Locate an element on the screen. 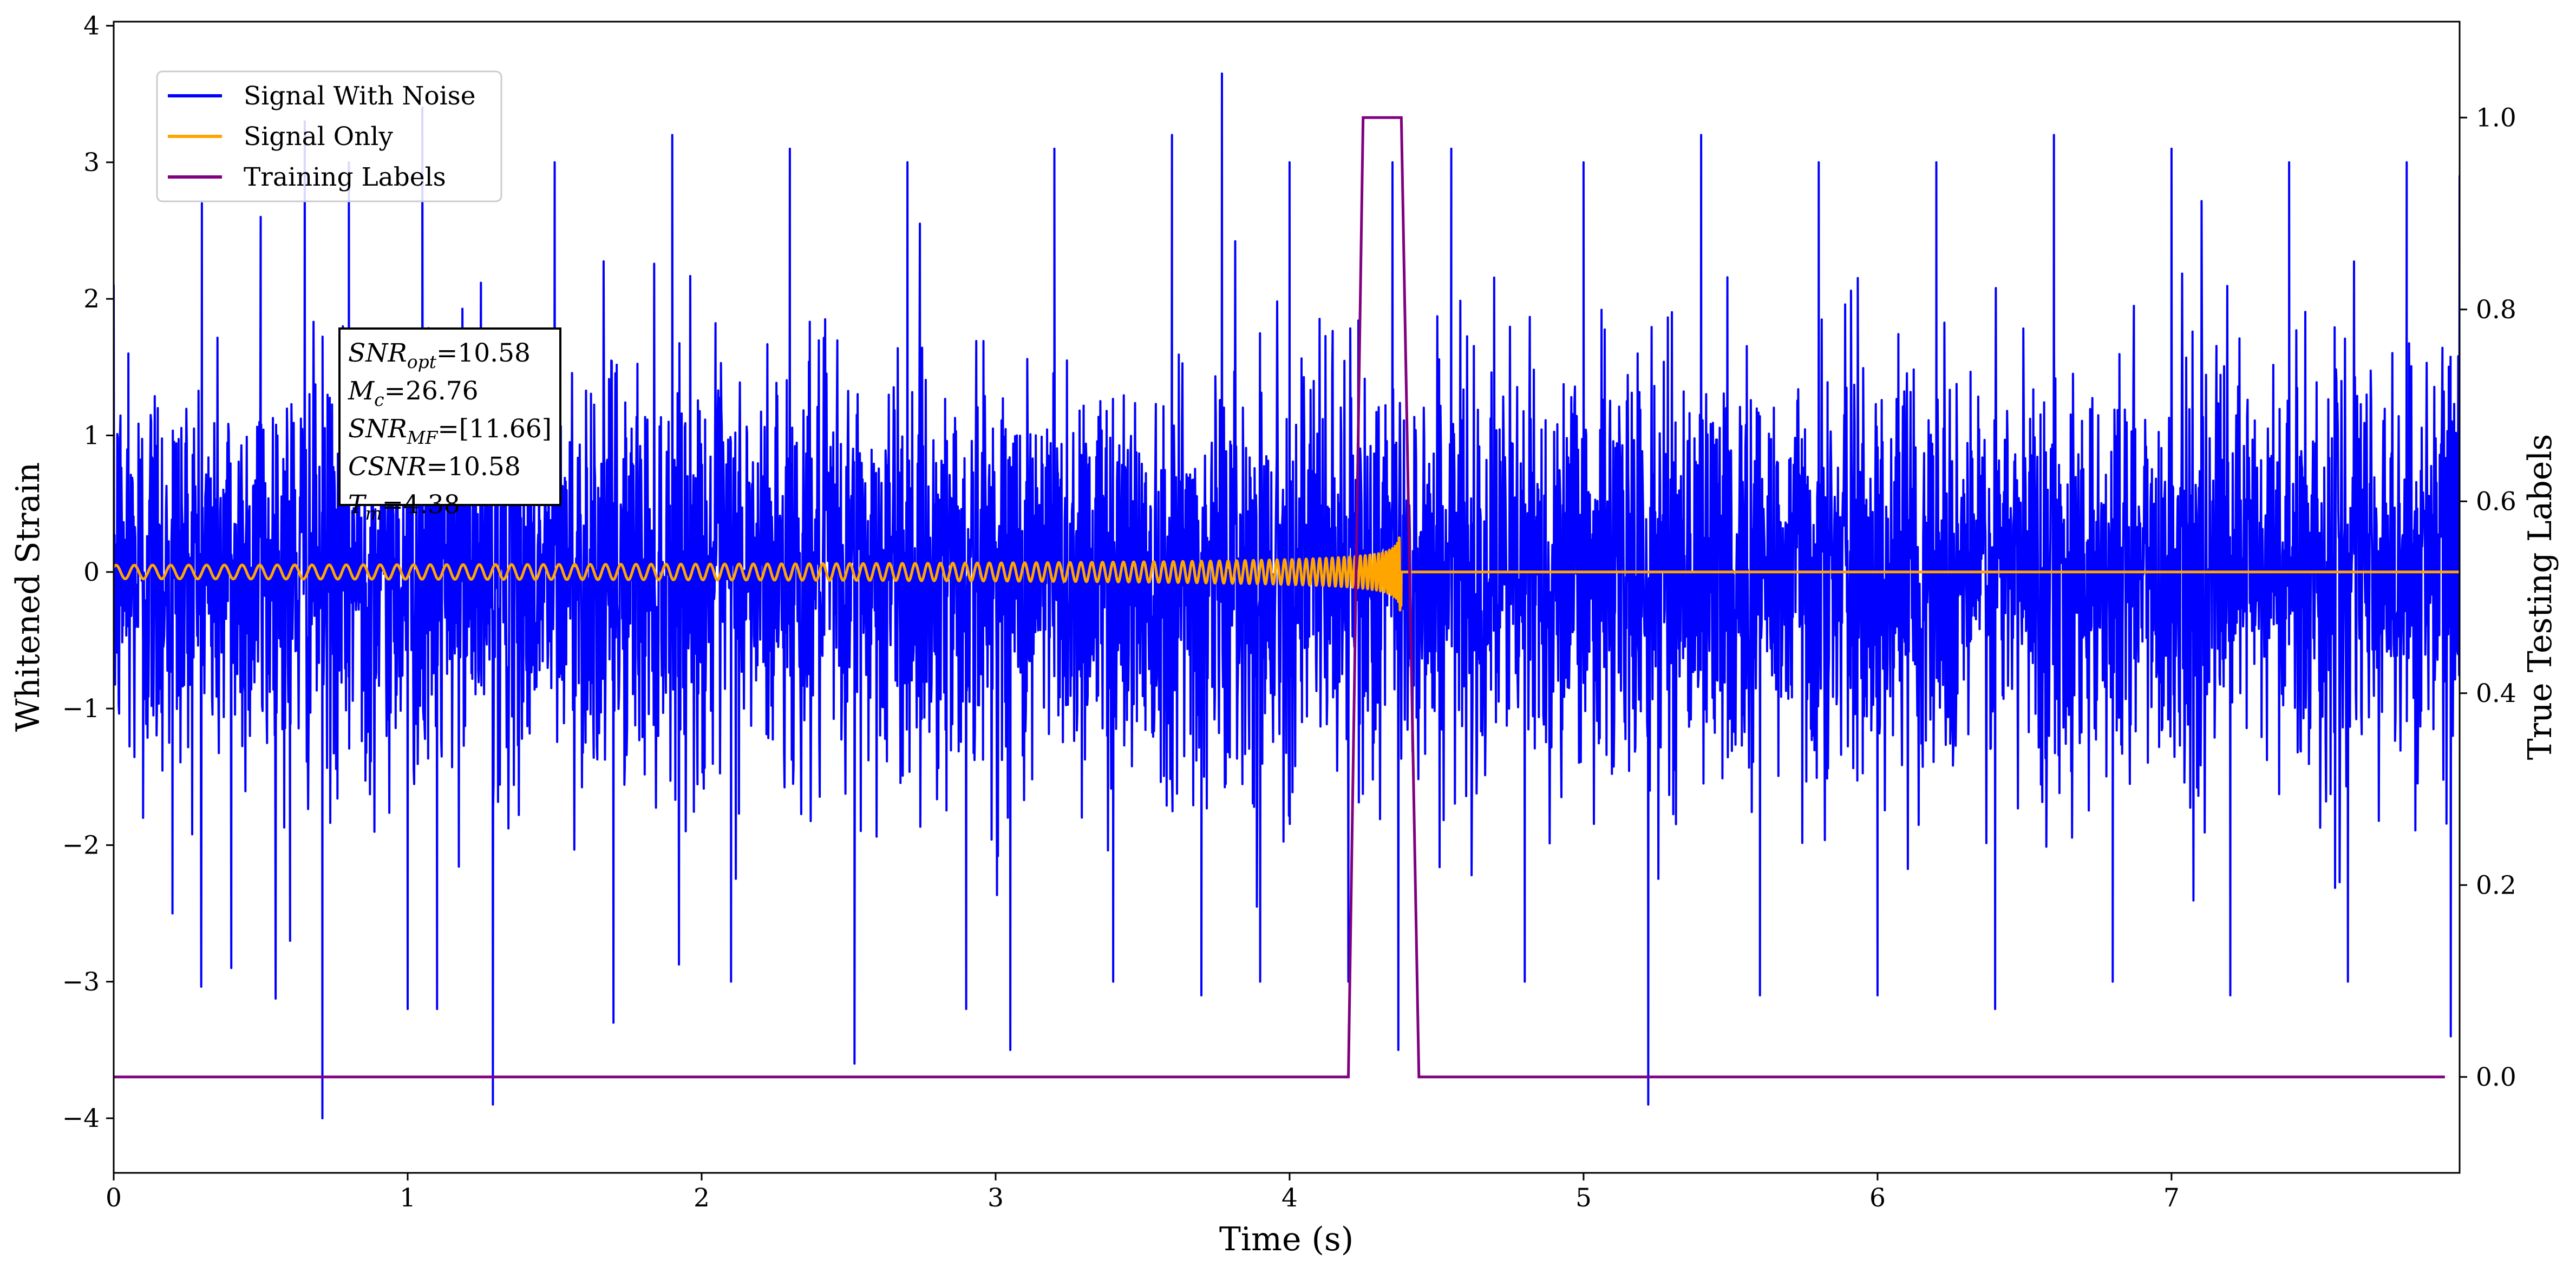 Image resolution: width=2576 pixels, height=1273 pixels. x-axis-title: Time (s) is located at coordinates (1287, 1239).